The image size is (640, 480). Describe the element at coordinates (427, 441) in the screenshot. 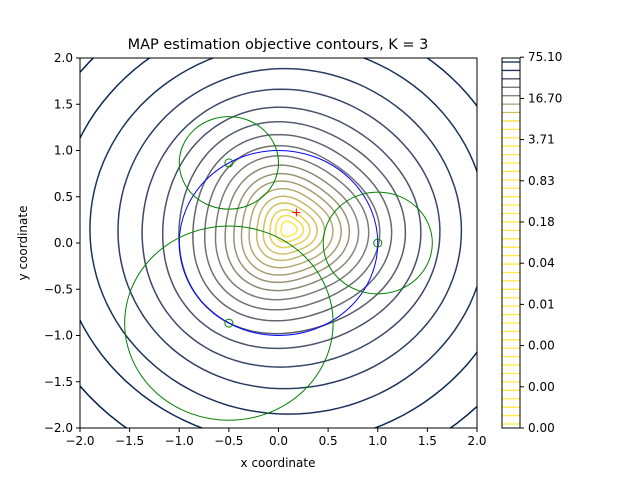

I see `x-tick-label: 1.5` at that location.